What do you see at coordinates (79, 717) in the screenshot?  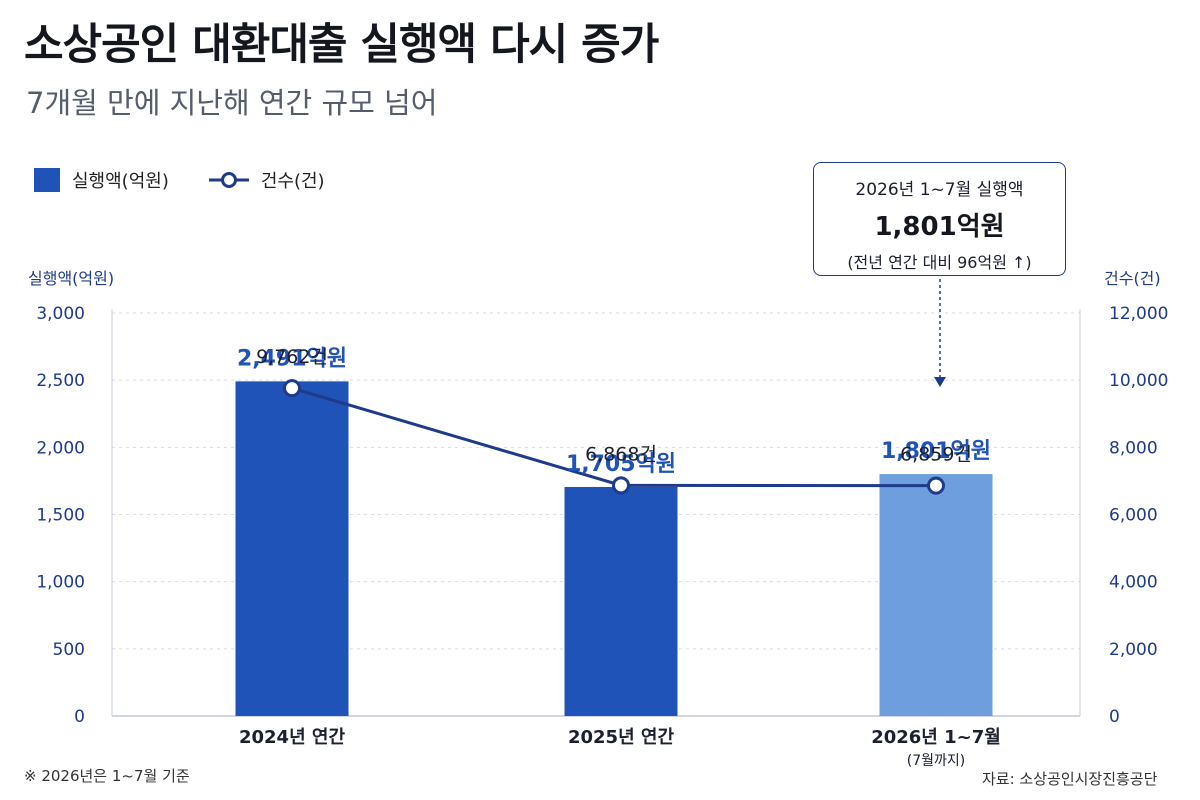 I see `left-tick-label: 0` at bounding box center [79, 717].